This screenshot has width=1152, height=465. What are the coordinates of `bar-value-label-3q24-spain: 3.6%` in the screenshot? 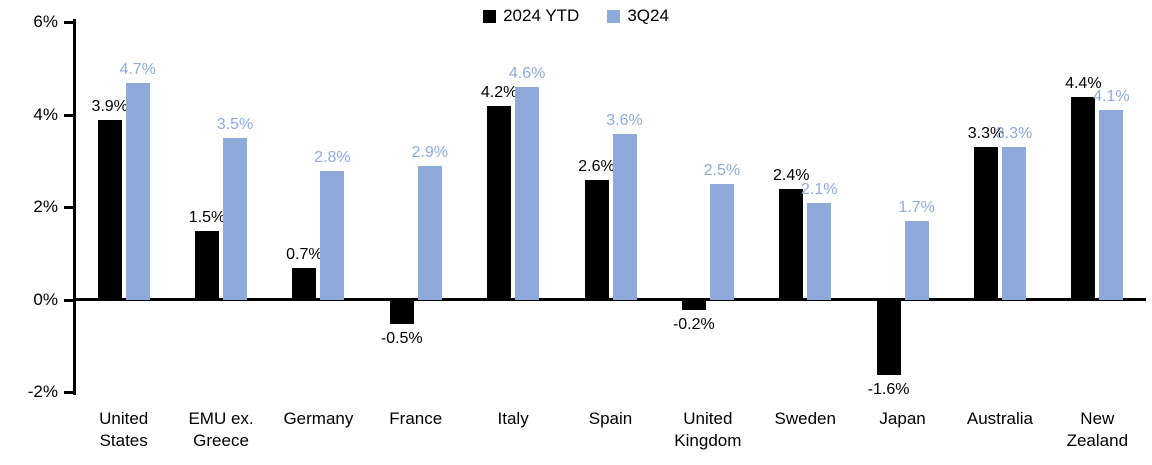 It's located at (624, 120).